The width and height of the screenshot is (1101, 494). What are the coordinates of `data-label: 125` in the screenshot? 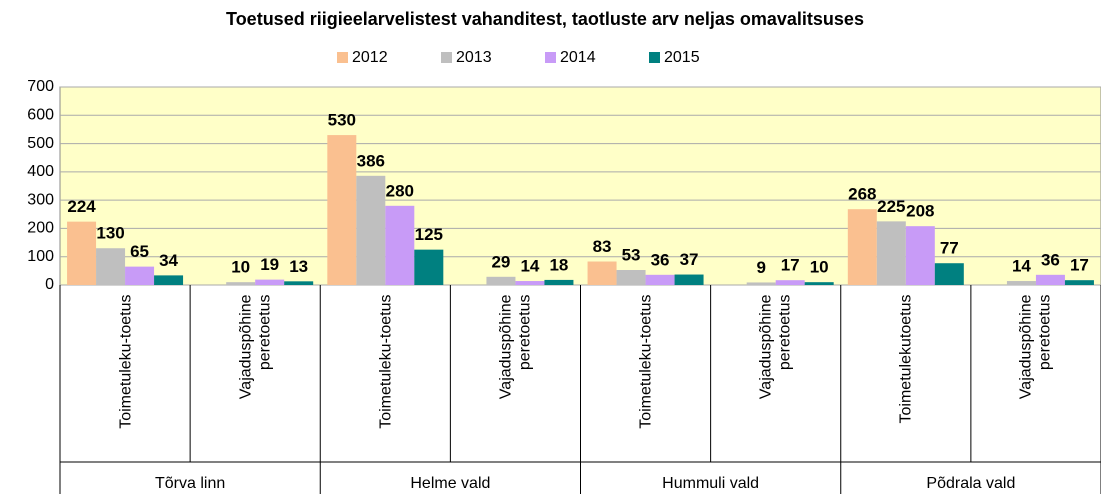 It's located at (429, 234).